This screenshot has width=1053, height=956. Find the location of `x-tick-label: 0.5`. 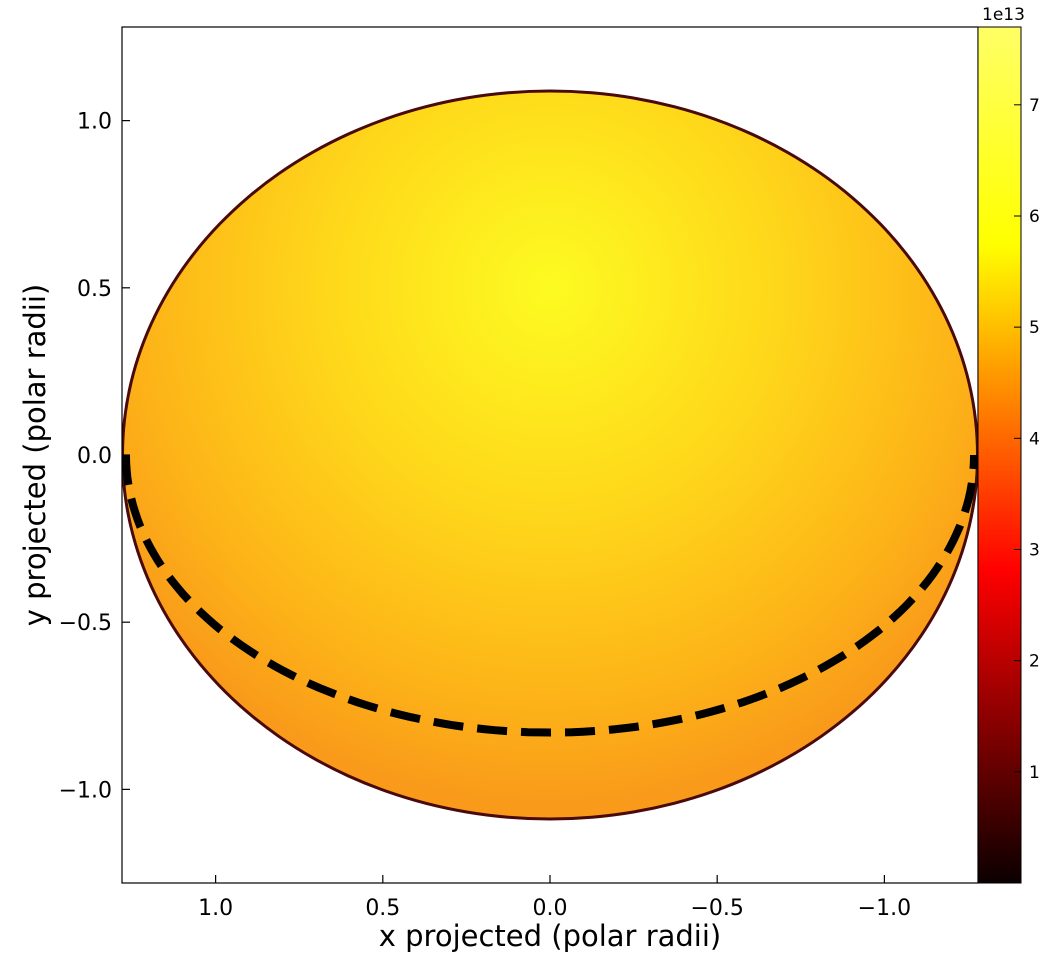

x-tick-label: 0.5 is located at coordinates (382, 908).